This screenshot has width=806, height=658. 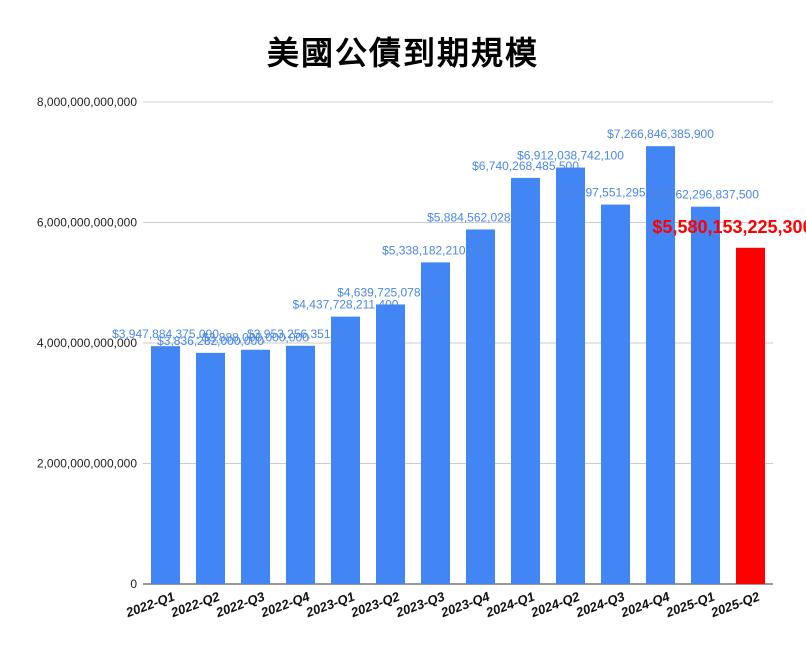 What do you see at coordinates (480, 217) in the screenshot?
I see `data-label-2023-Q4: $5,884,562,028,100` at bounding box center [480, 217].